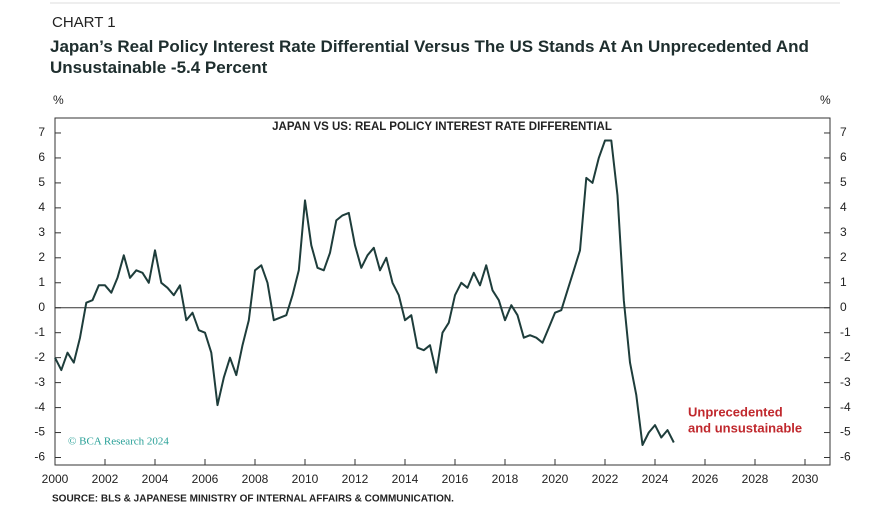 This screenshot has height=518, width=887. What do you see at coordinates (41, 232) in the screenshot?
I see `y-tick-label: 3` at bounding box center [41, 232].